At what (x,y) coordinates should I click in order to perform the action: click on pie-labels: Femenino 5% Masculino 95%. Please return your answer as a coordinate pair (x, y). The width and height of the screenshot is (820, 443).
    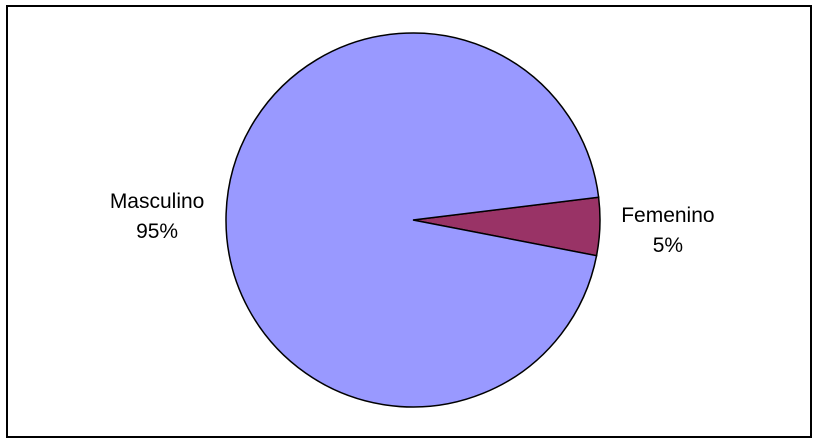
    Looking at the image, I should click on (412, 223).